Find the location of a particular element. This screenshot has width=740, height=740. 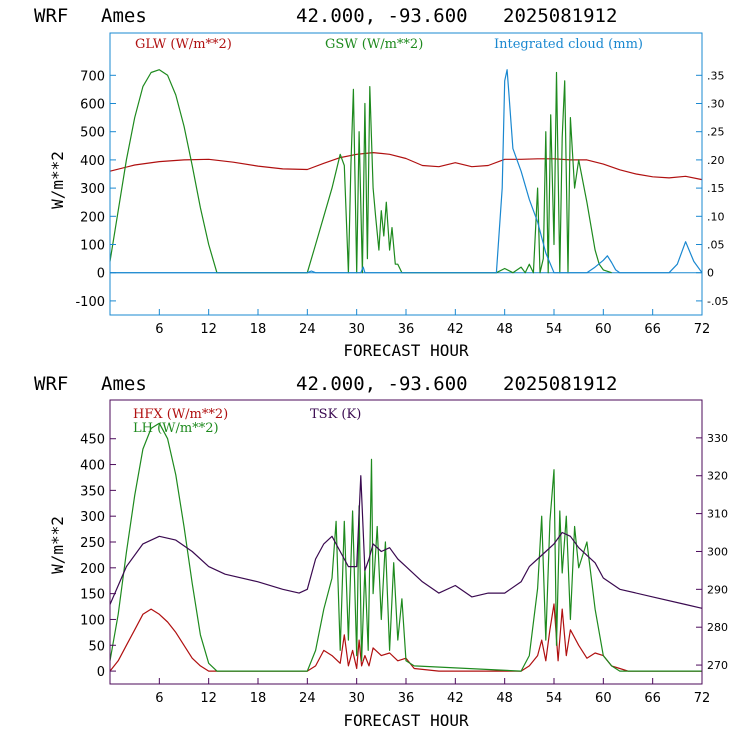

y2-tick-label: .05 is located at coordinates (716, 245).